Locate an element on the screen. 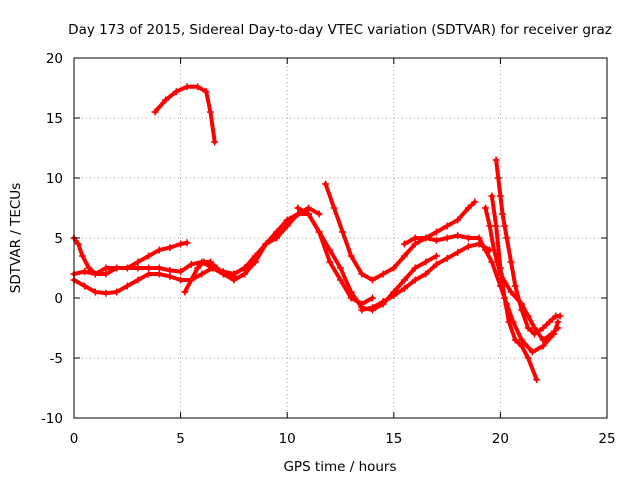 The width and height of the screenshot is (640, 480). y-axis-label: SDTVAR / TECUs is located at coordinates (16, 238).